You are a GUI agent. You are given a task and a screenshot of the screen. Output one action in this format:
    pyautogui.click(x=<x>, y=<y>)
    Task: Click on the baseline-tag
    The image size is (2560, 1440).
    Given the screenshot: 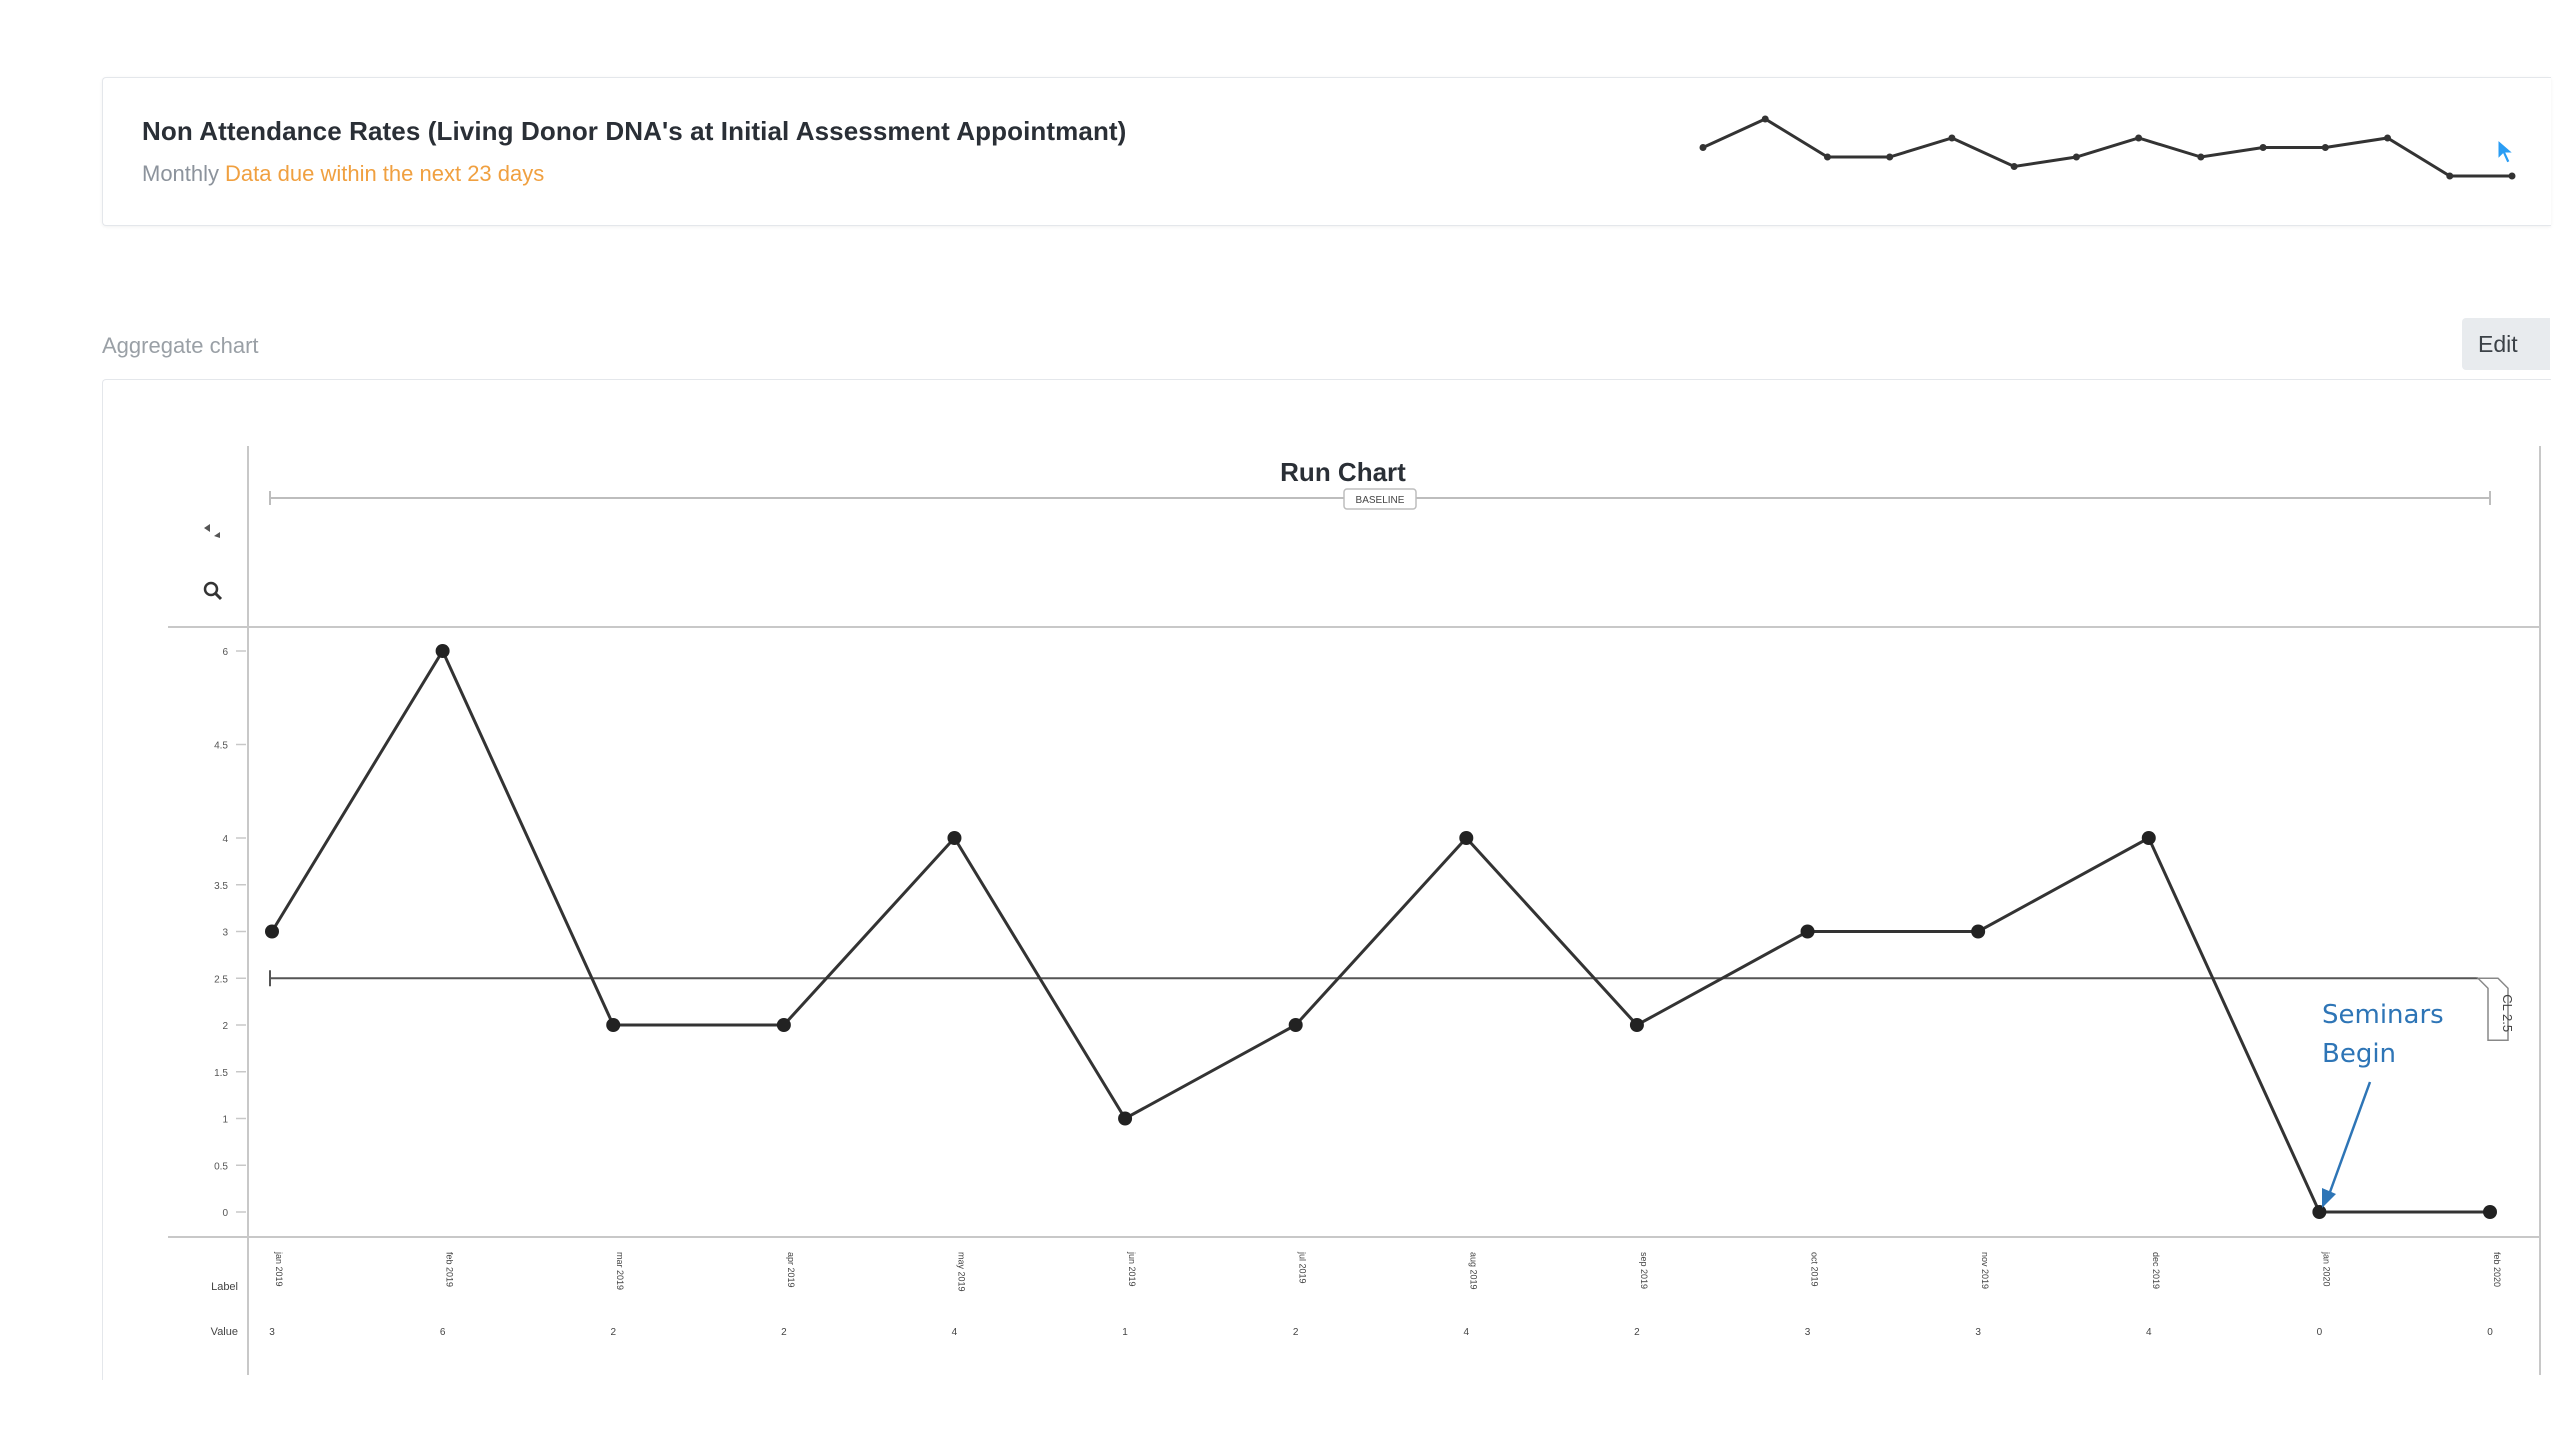 What is the action you would take?
    pyautogui.click(x=1380, y=499)
    